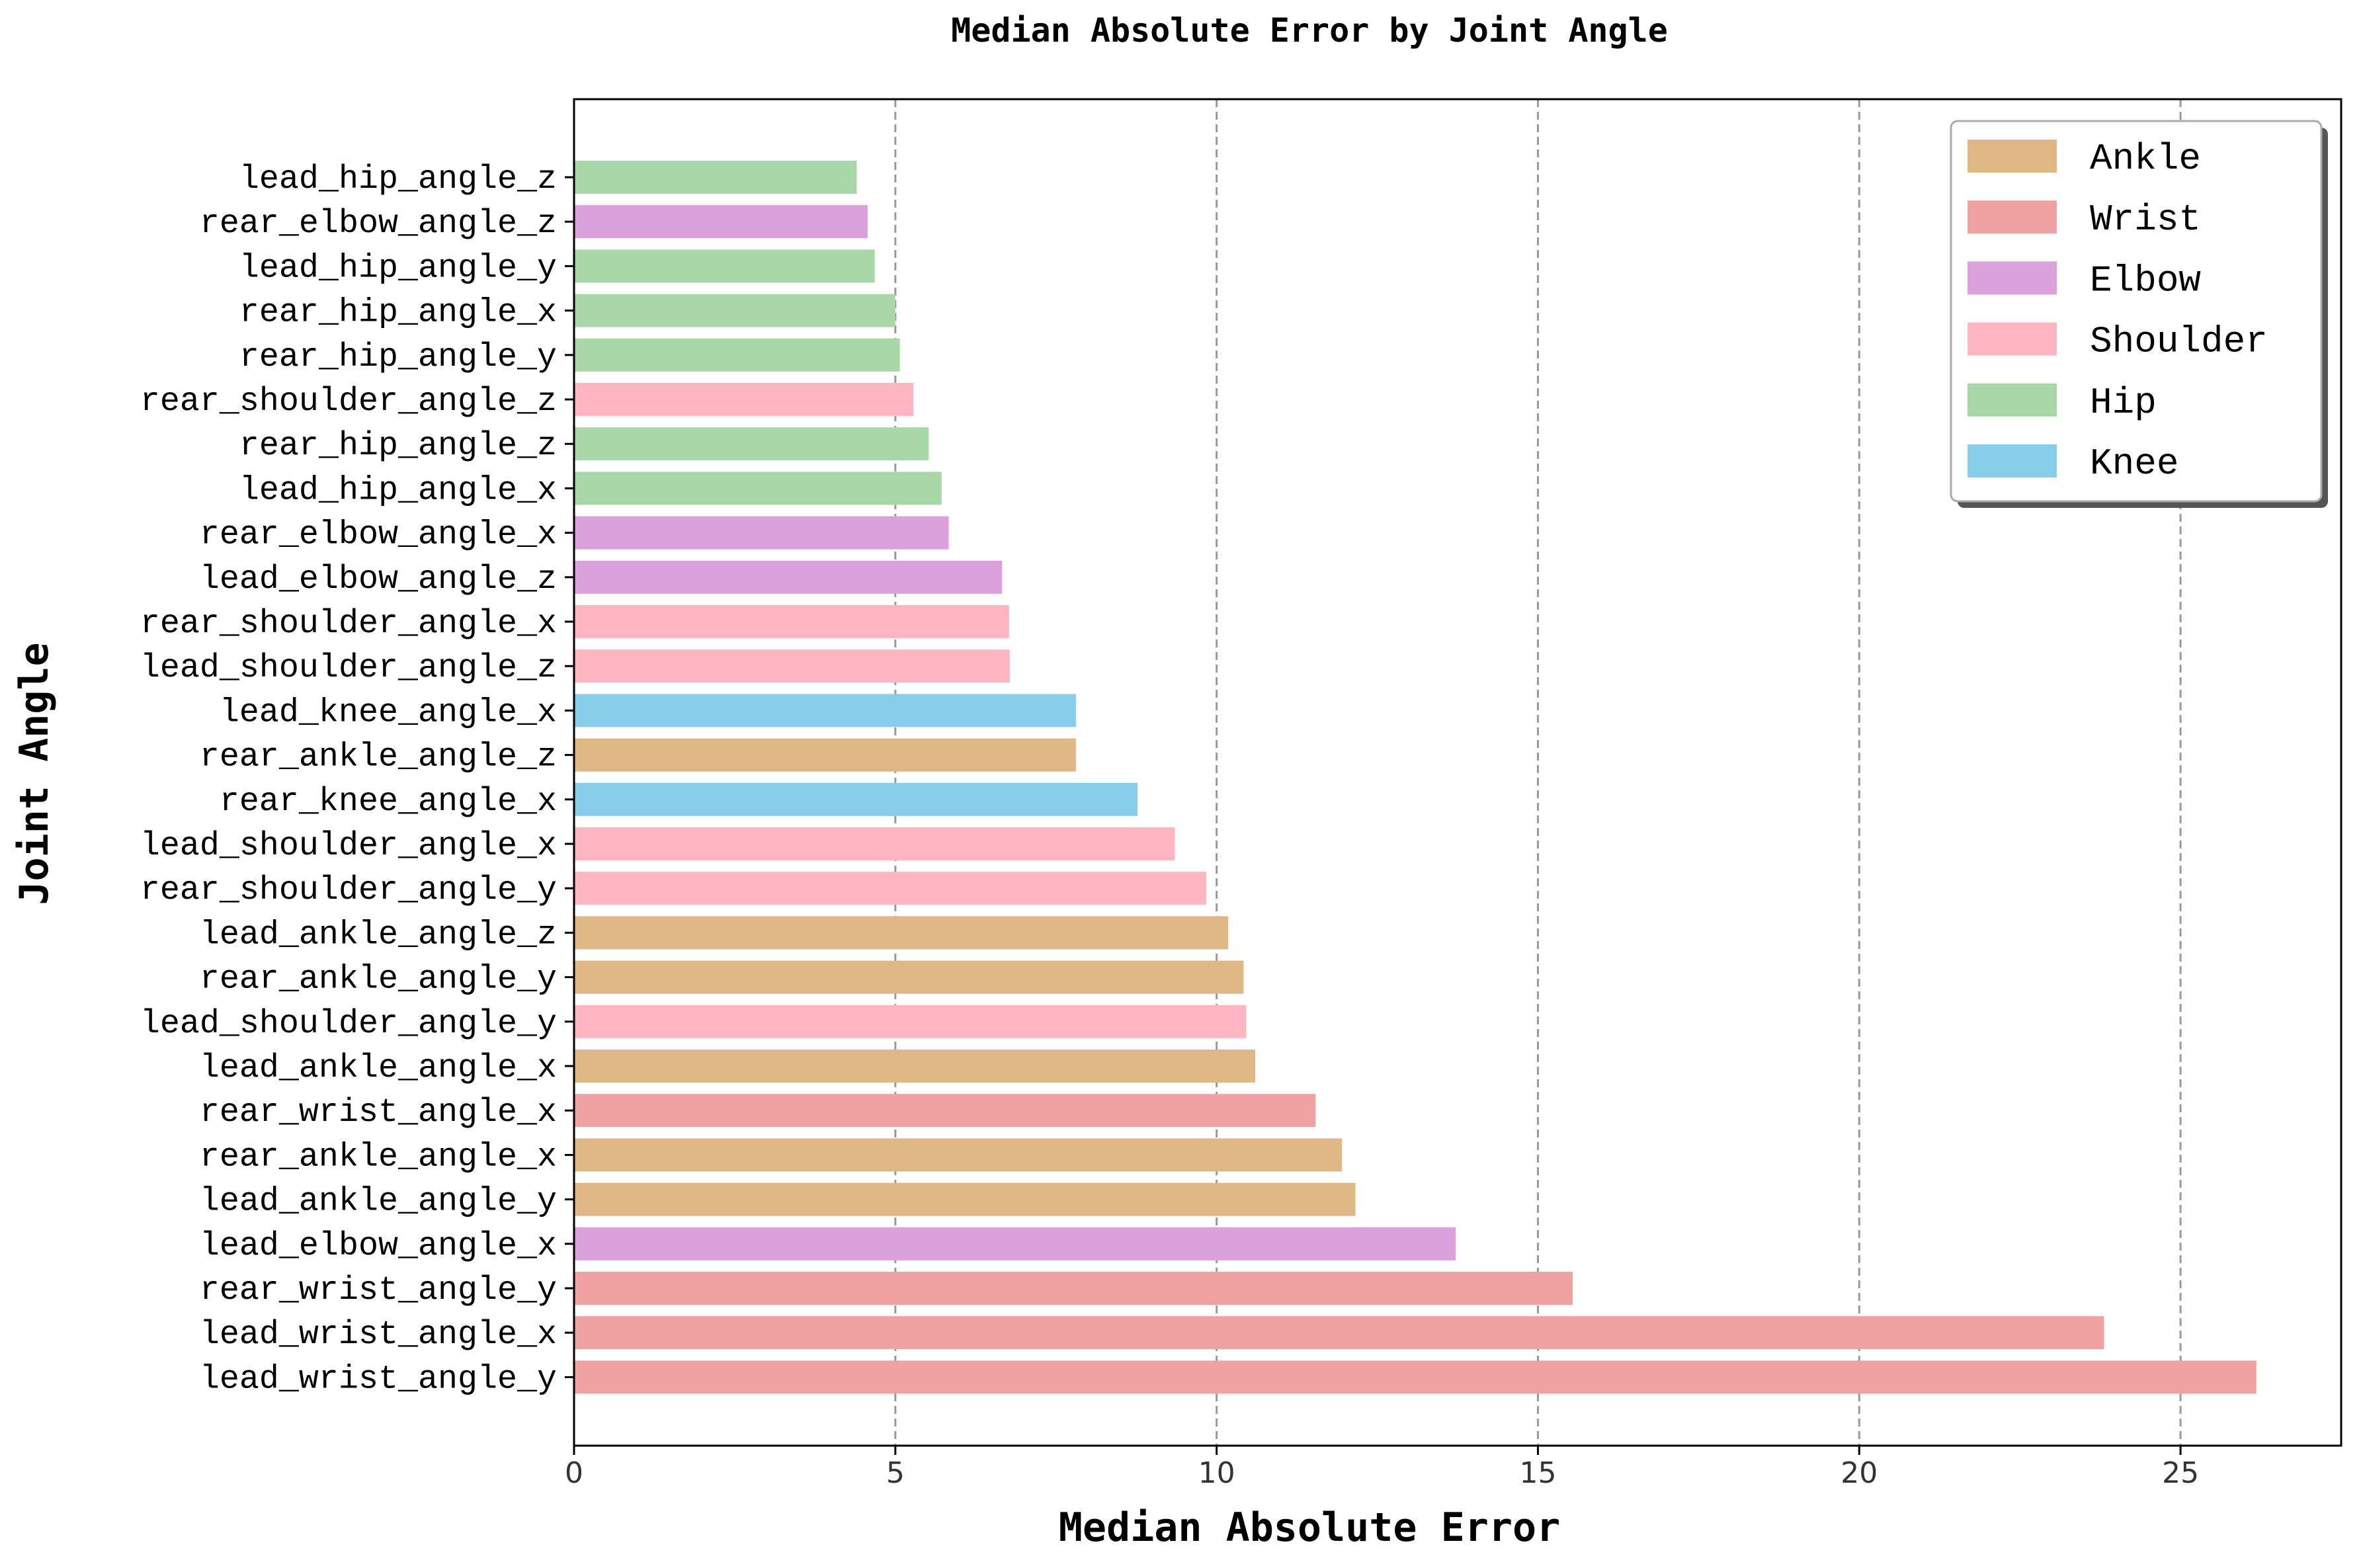 The width and height of the screenshot is (2361, 1568). Describe the element at coordinates (1339, 1333) in the screenshot. I see `bar-lead_wrist_angle_x` at that location.